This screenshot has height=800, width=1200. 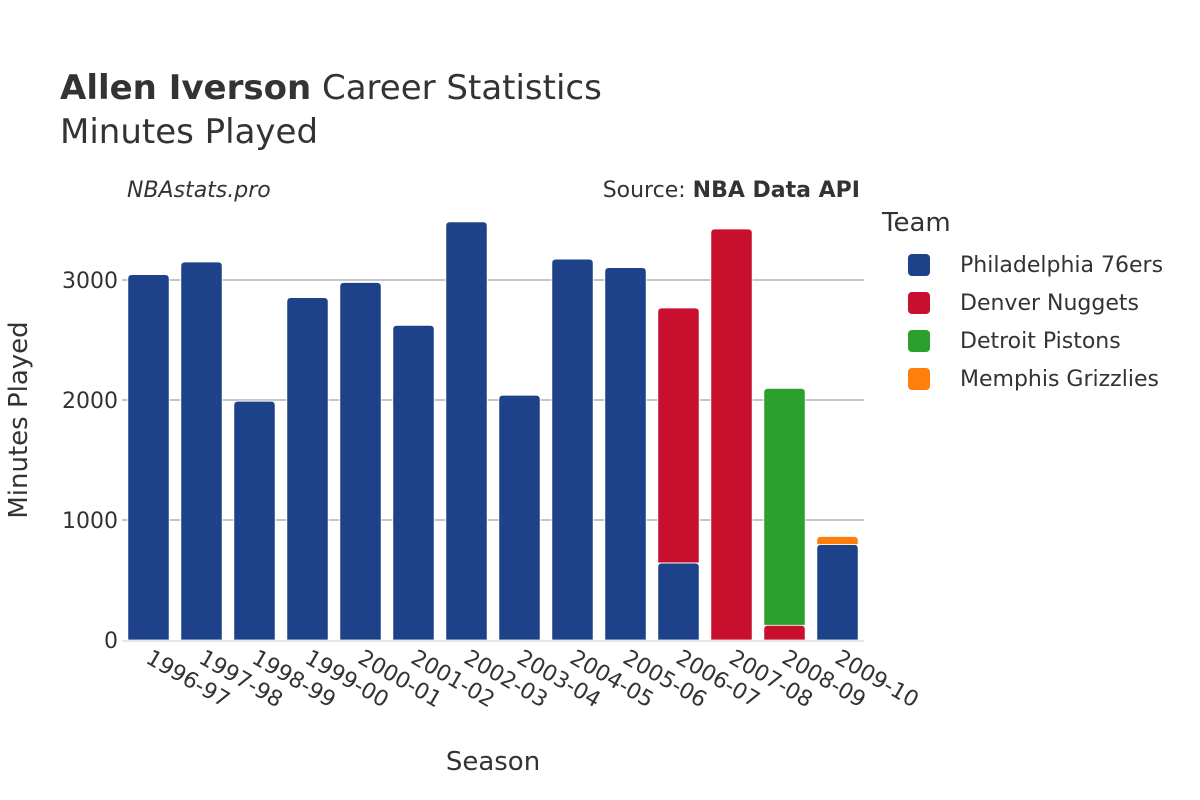 I want to click on y-tick-label: 0, so click(x=111, y=641).